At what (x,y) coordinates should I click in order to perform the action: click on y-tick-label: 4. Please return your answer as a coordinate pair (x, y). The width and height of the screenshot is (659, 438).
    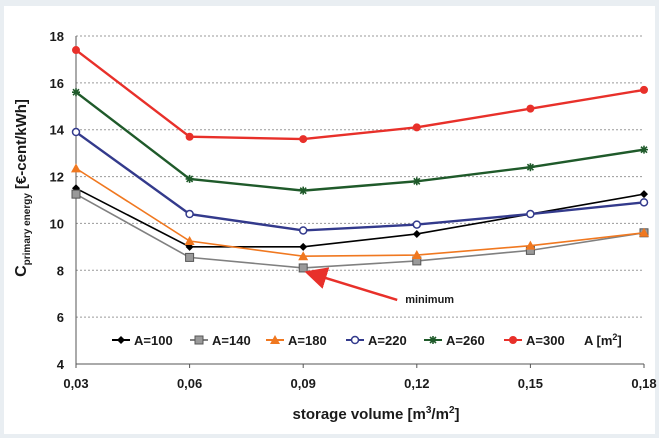
    Looking at the image, I should click on (61, 364).